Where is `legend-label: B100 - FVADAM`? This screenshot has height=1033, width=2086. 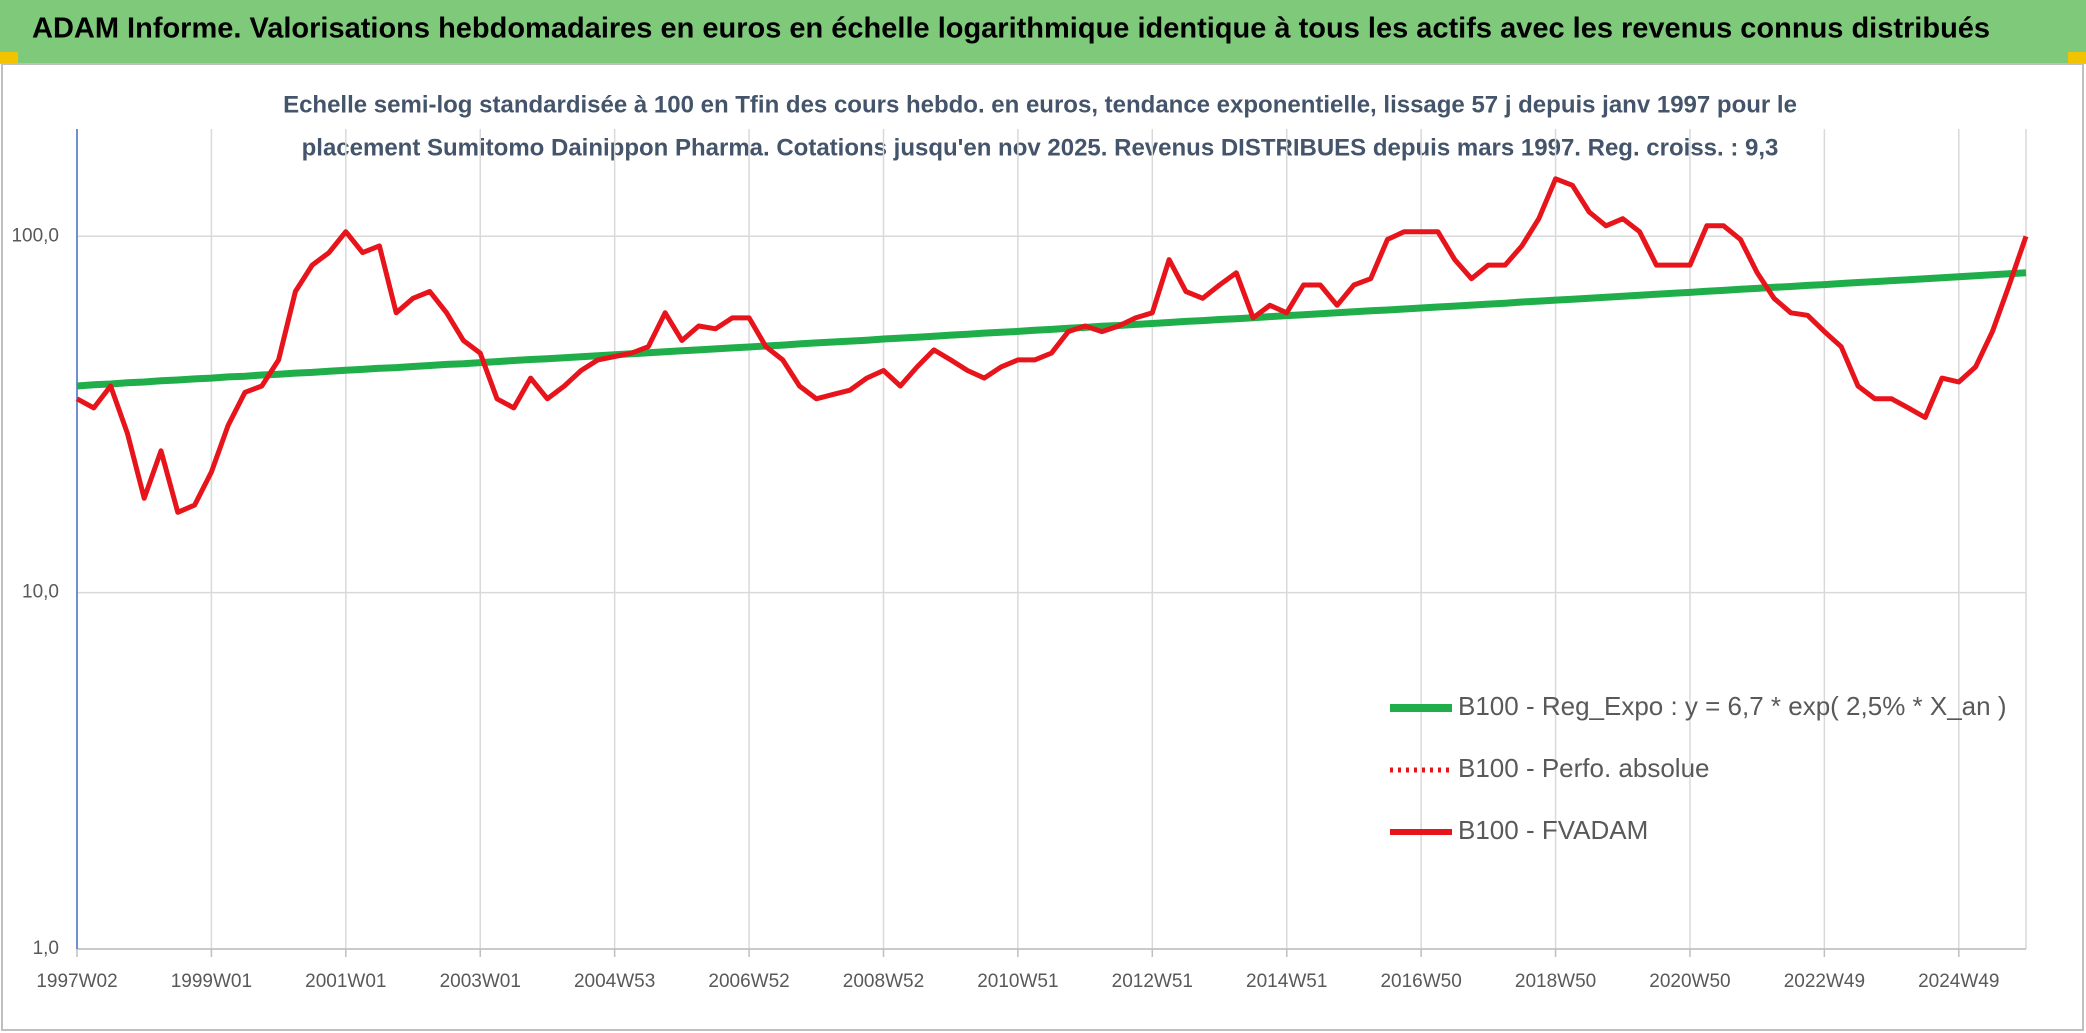 legend-label: B100 - FVADAM is located at coordinates (1553, 830).